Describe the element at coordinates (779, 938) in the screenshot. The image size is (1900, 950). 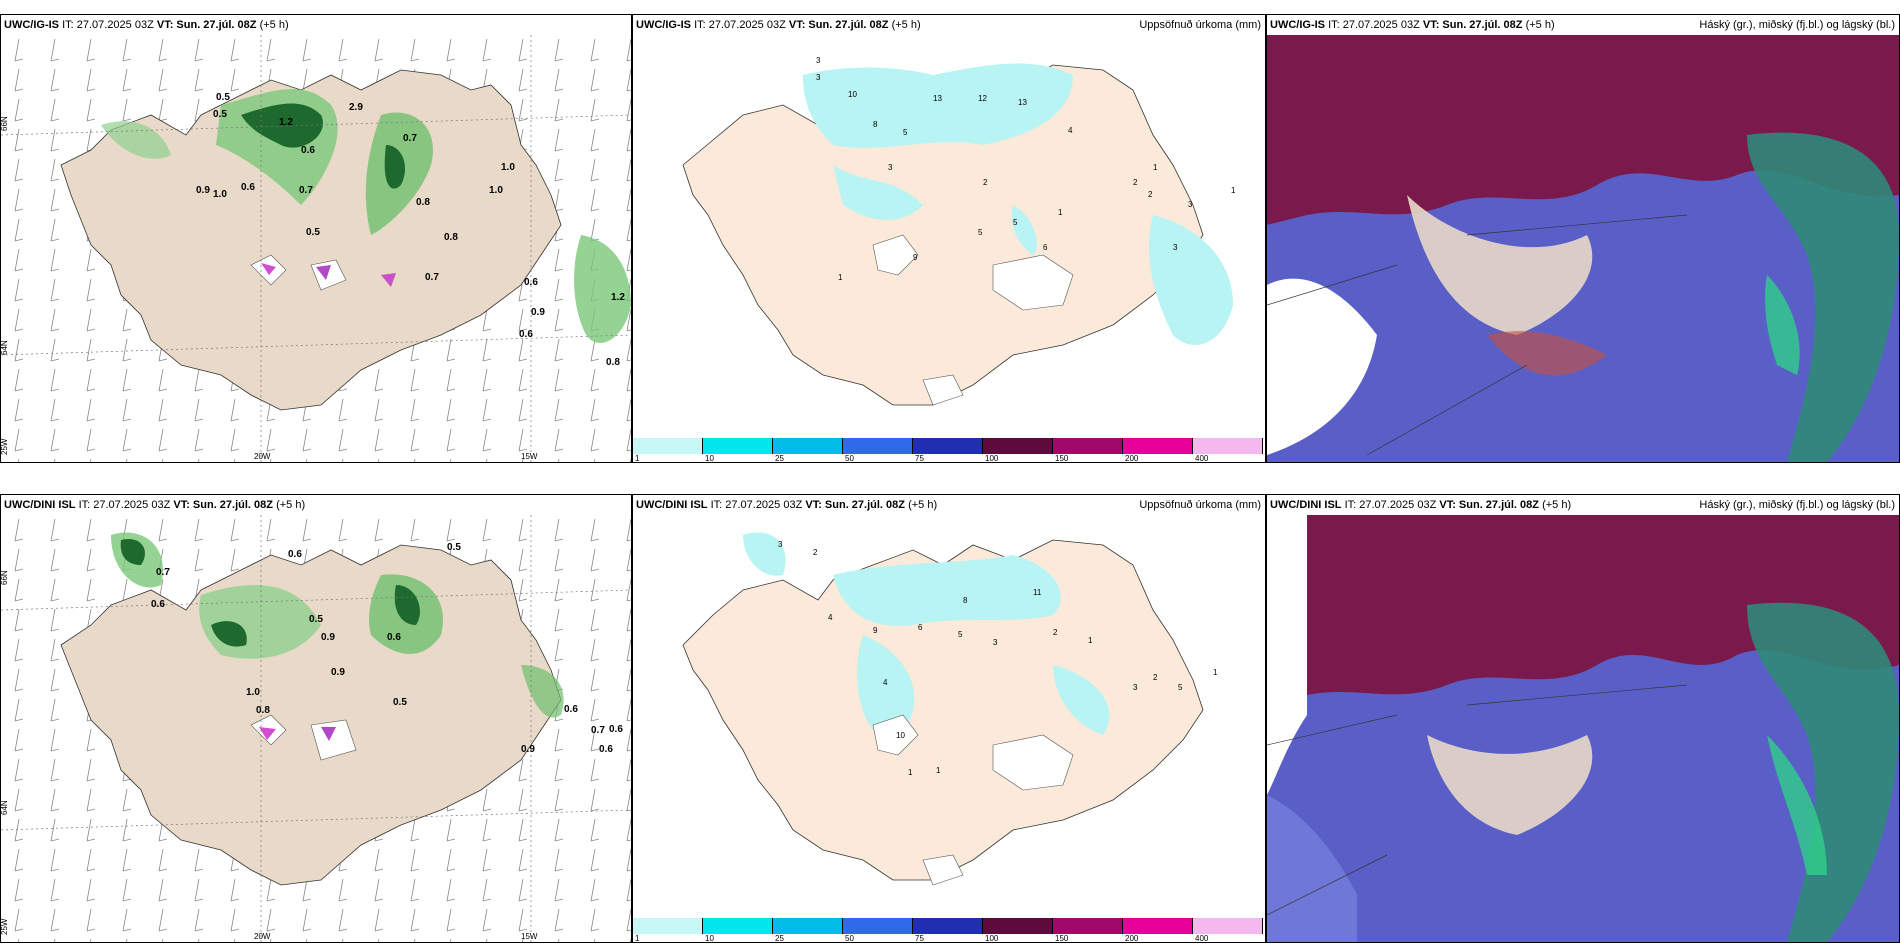
I see `colorbar-tick: 25` at that location.